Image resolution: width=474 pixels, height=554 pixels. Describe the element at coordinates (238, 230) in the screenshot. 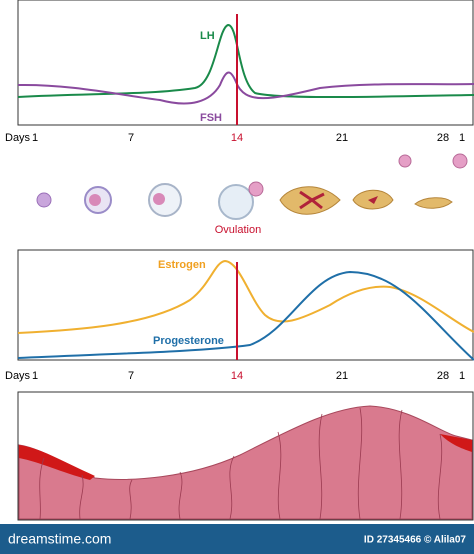

I see `ovulation-label: Ovulation` at that location.